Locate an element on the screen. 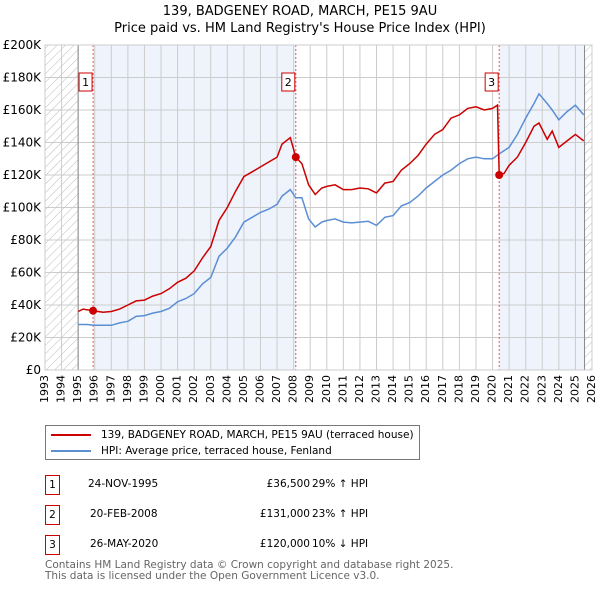 Image resolution: width=600 pixels, height=590 pixels. transaction-date: 20-FEB-2008 is located at coordinates (124, 514).